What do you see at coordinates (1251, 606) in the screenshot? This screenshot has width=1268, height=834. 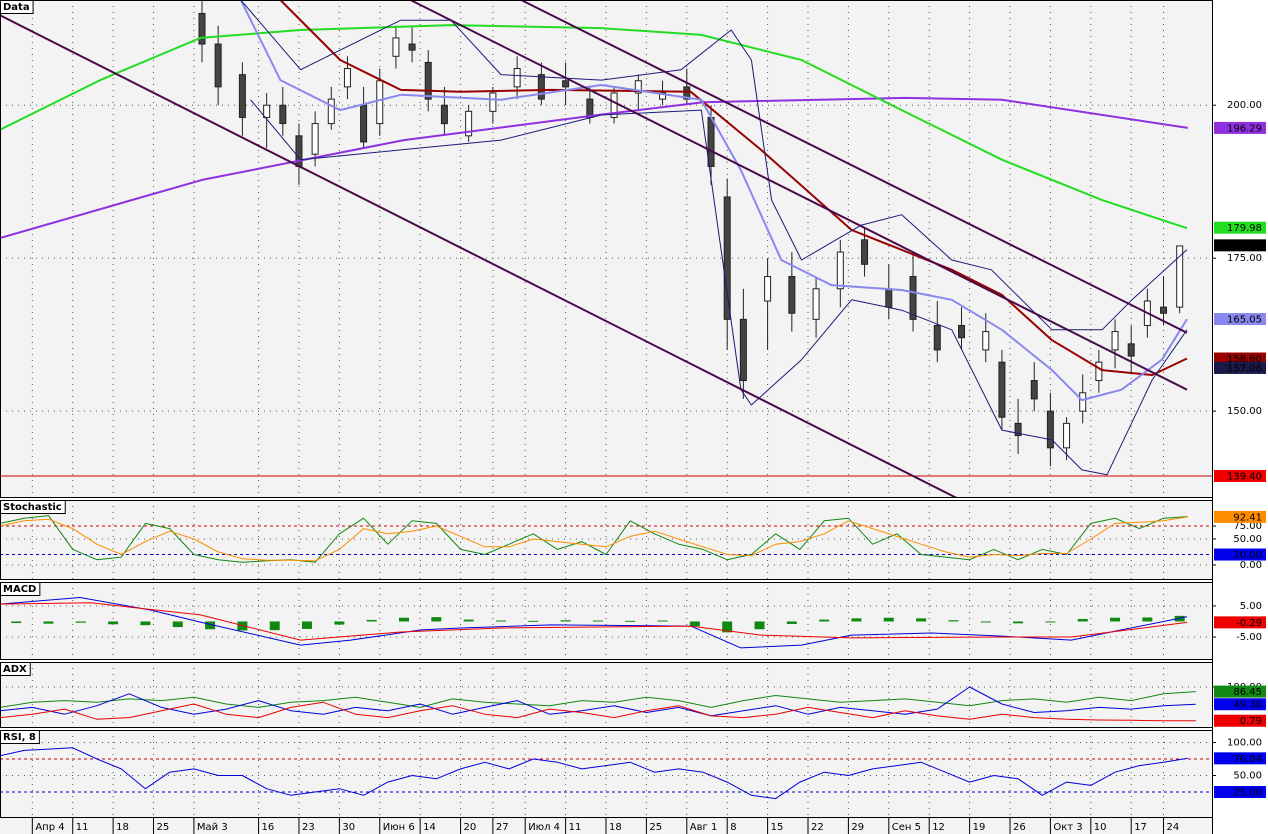 I see `y-tick-label: 5.00` at bounding box center [1251, 606].